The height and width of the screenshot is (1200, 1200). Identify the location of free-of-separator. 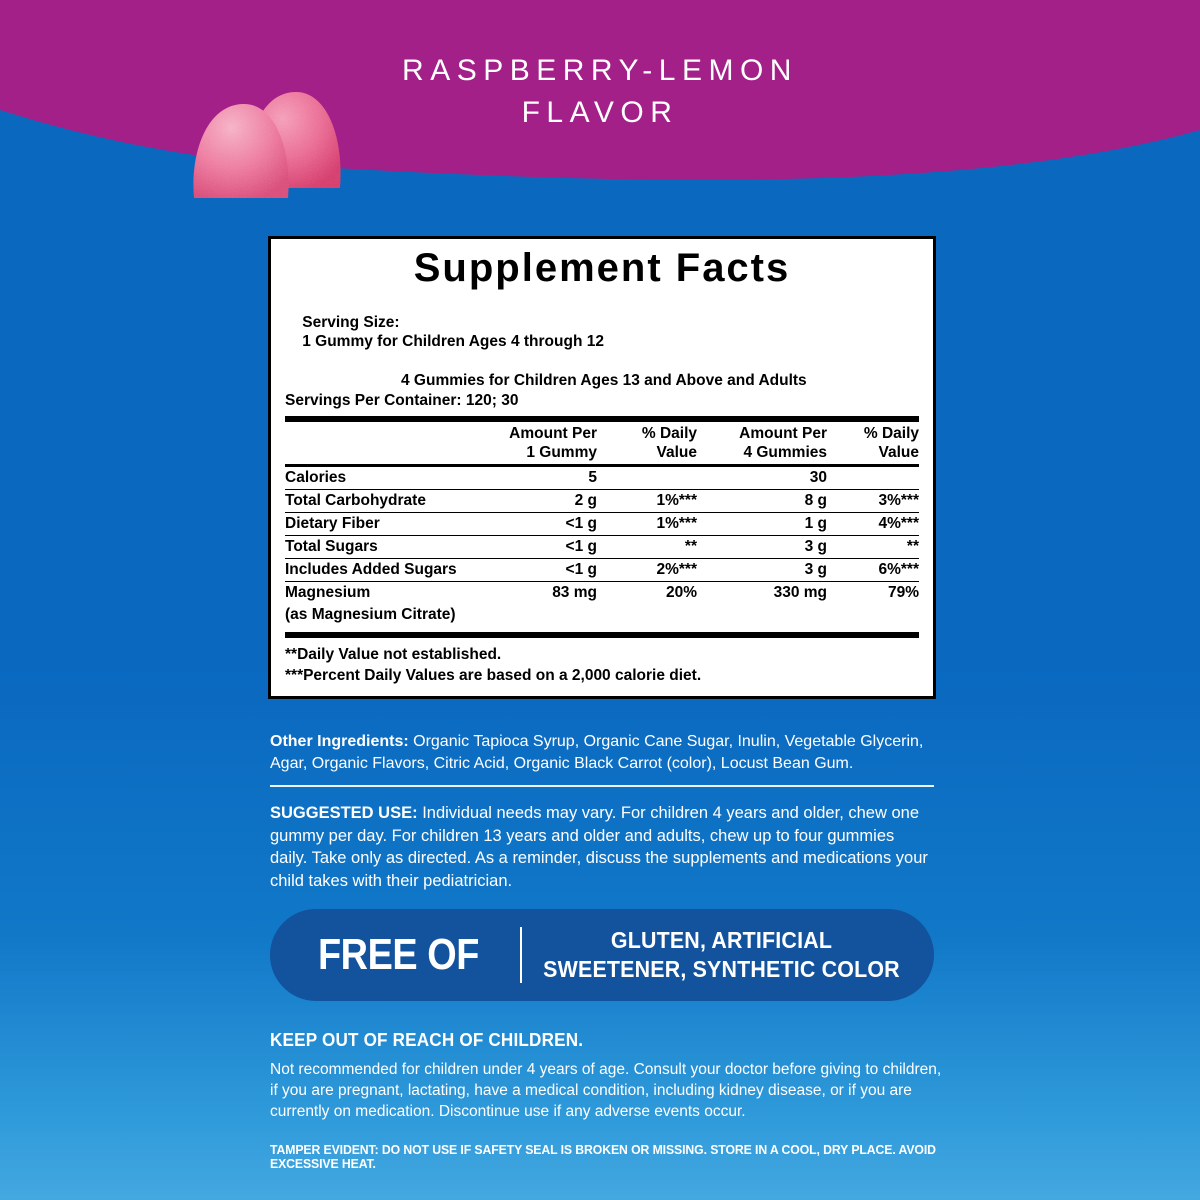
(521, 955).